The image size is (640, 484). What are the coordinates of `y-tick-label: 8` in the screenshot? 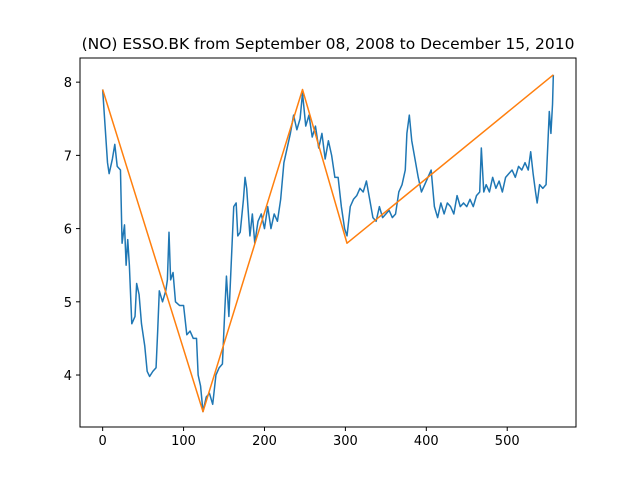 It's located at (68, 83).